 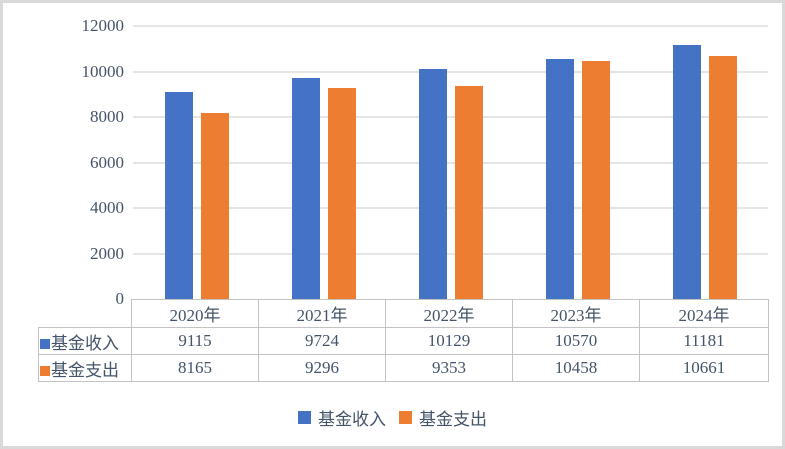 I want to click on category-header-cell: 2024年, so click(x=704, y=313).